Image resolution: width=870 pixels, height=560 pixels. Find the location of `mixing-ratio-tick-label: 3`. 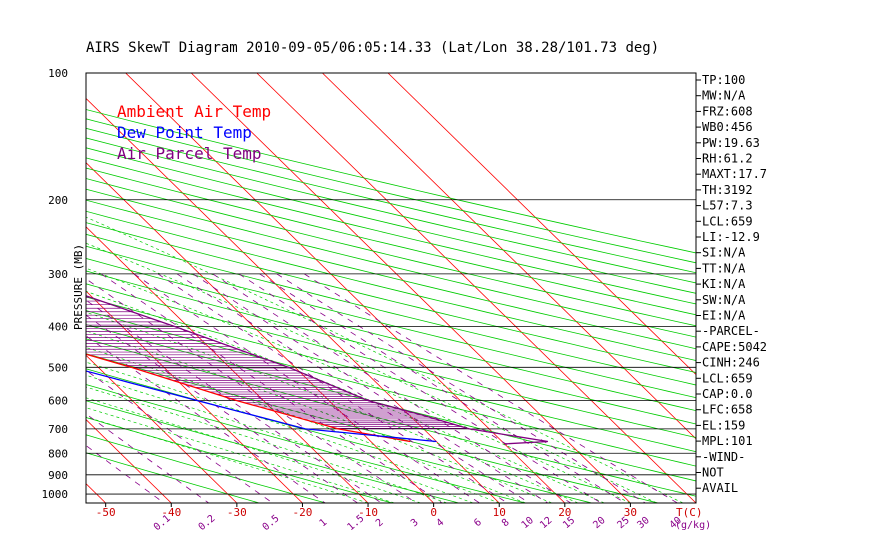

mixing-ratio-tick-label: 3 is located at coordinates (415, 523).